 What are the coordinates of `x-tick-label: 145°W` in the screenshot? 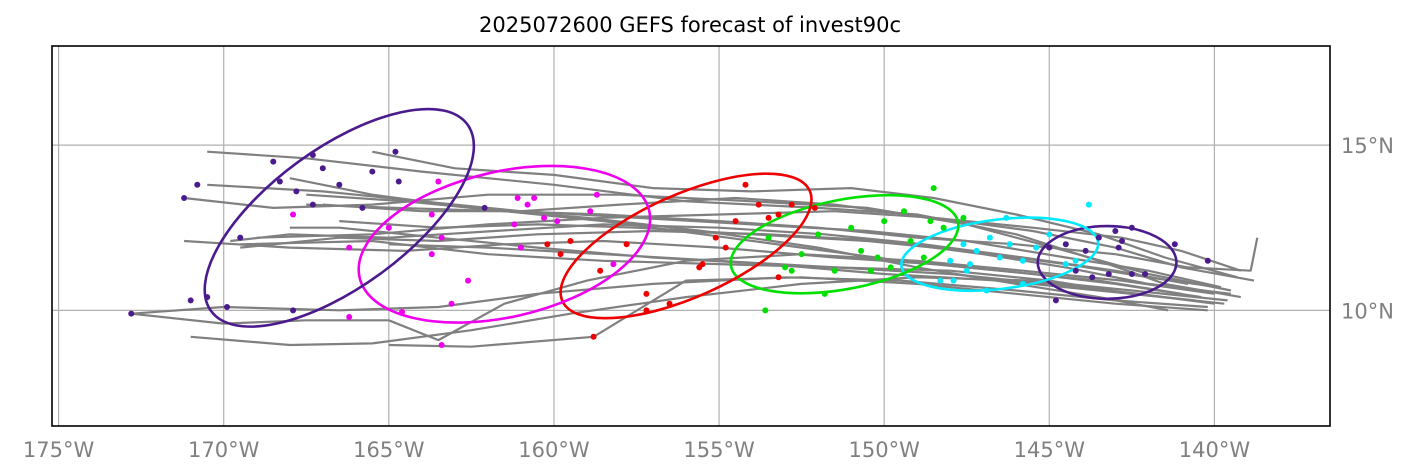 It's located at (1050, 450).